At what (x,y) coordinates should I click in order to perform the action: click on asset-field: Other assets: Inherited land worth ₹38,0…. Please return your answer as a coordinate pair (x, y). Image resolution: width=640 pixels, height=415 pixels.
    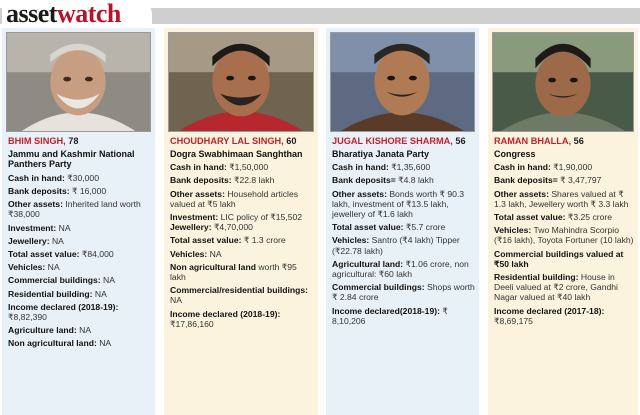
    Looking at the image, I should click on (79, 209).